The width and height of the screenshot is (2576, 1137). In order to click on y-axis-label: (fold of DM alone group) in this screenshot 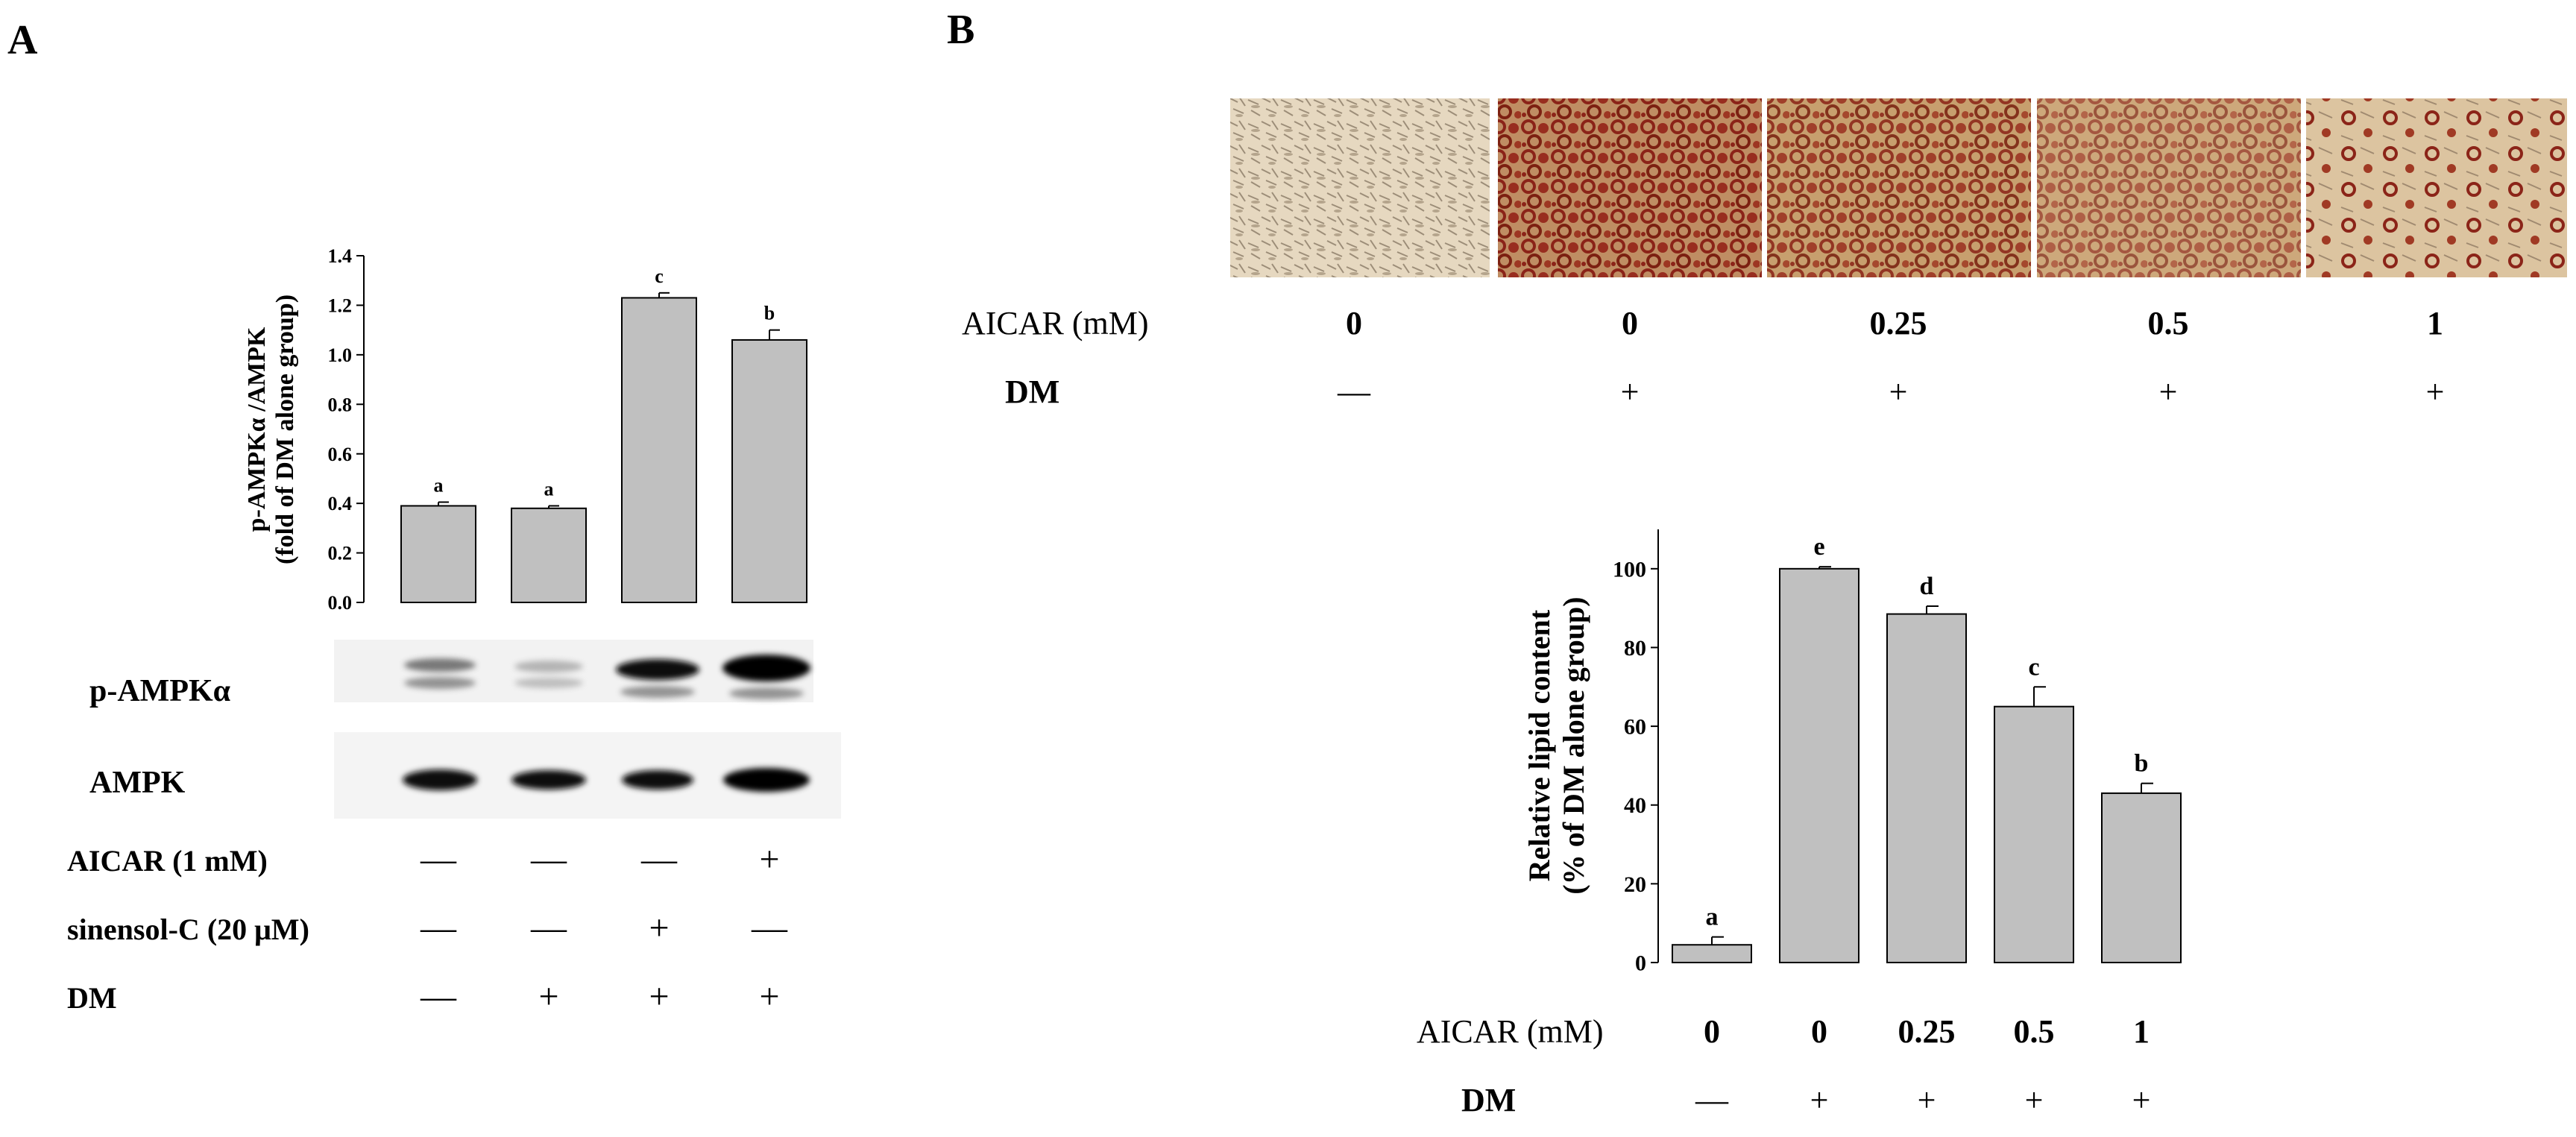, I will do `click(285, 429)`.